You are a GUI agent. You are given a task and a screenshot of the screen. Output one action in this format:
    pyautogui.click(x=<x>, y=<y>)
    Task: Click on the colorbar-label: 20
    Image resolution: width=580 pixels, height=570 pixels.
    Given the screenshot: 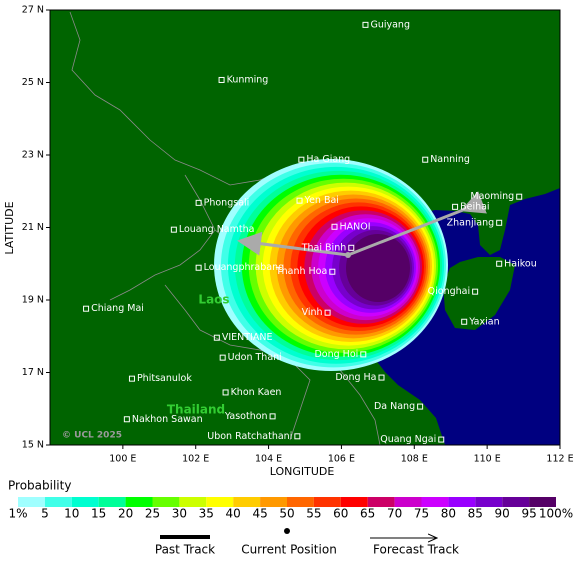 What is the action you would take?
    pyautogui.click(x=125, y=514)
    